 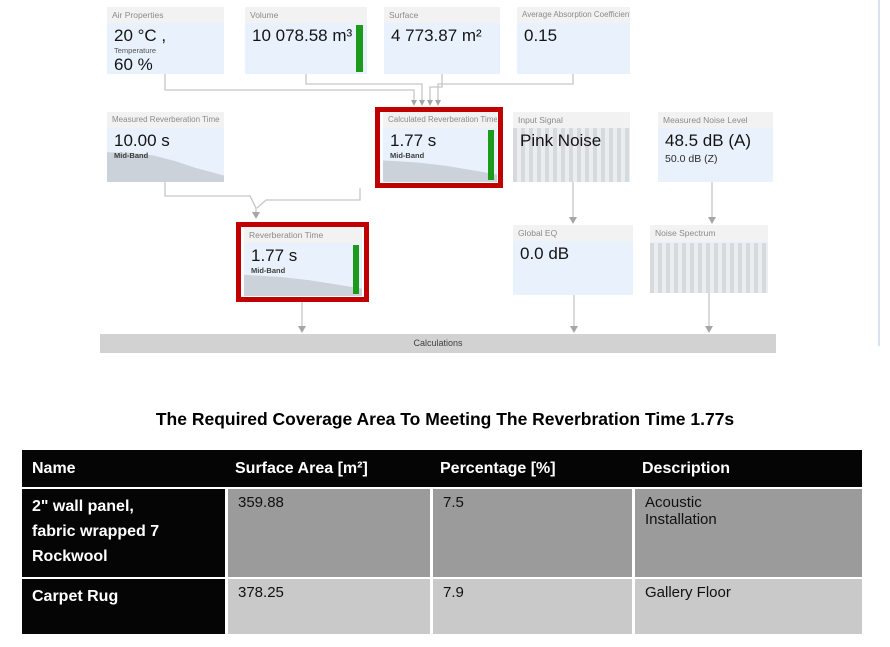 What do you see at coordinates (123, 606) in the screenshot?
I see `row-name: Carpet Rug` at bounding box center [123, 606].